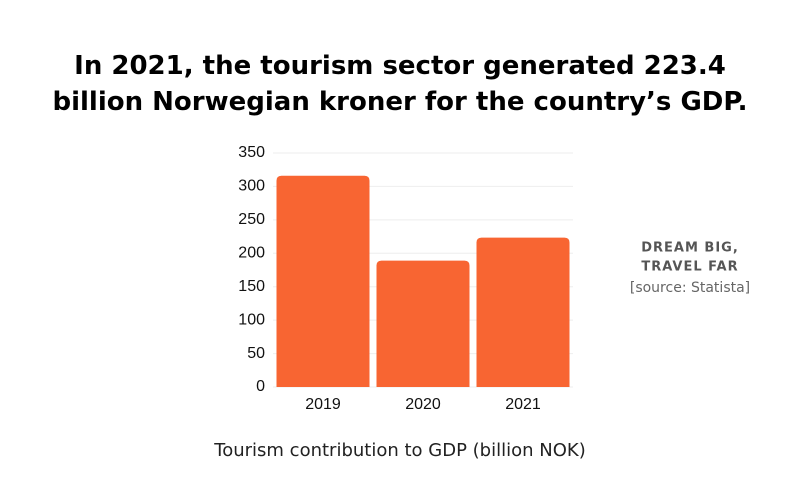 The height and width of the screenshot is (500, 800). Describe the element at coordinates (251, 286) in the screenshot. I see `y-tick-label: 150` at that location.